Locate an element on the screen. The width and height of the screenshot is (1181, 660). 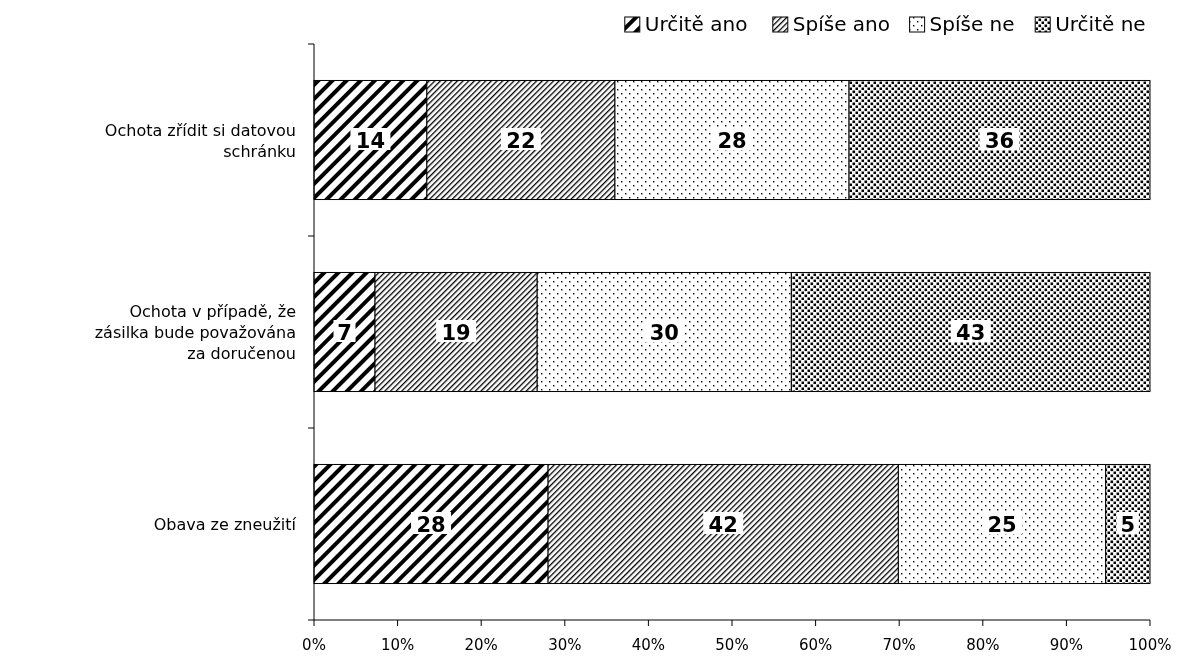
data-label: 36 is located at coordinates (999, 141).